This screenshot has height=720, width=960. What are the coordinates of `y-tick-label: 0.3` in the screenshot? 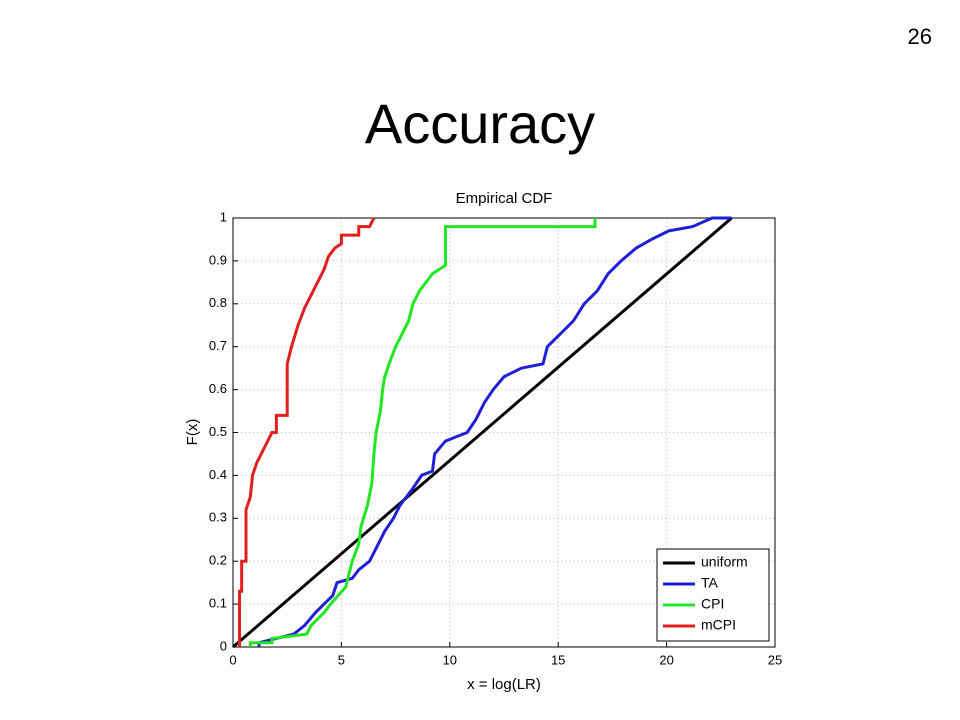 It's located at (218, 517).